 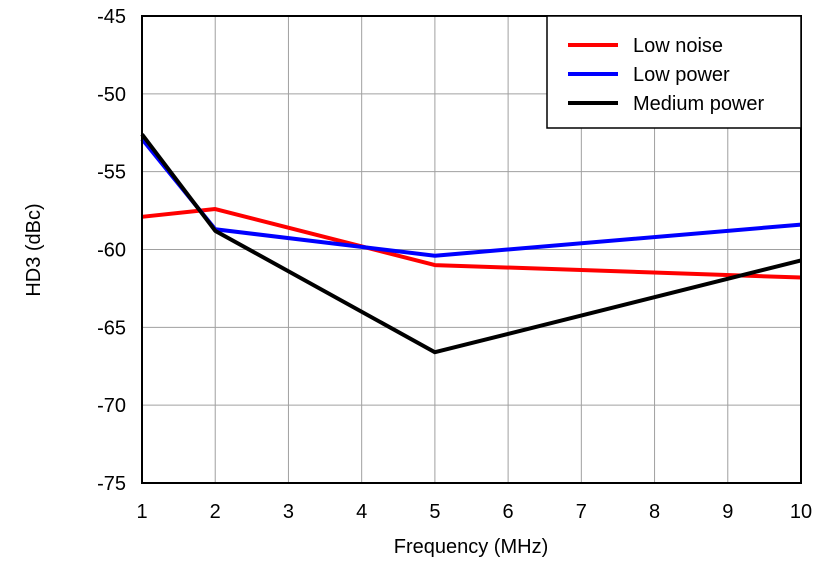 What do you see at coordinates (34, 249) in the screenshot?
I see `y-axis-label: HD3 (dBc)` at bounding box center [34, 249].